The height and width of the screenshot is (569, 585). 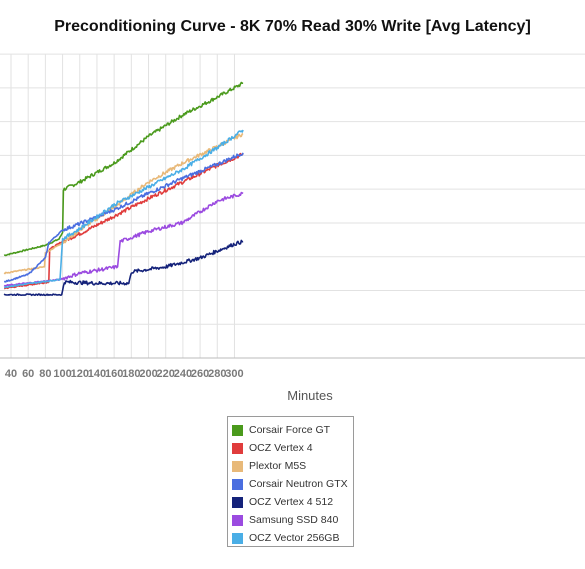 I want to click on x-tick-label: 40, so click(x=11, y=374).